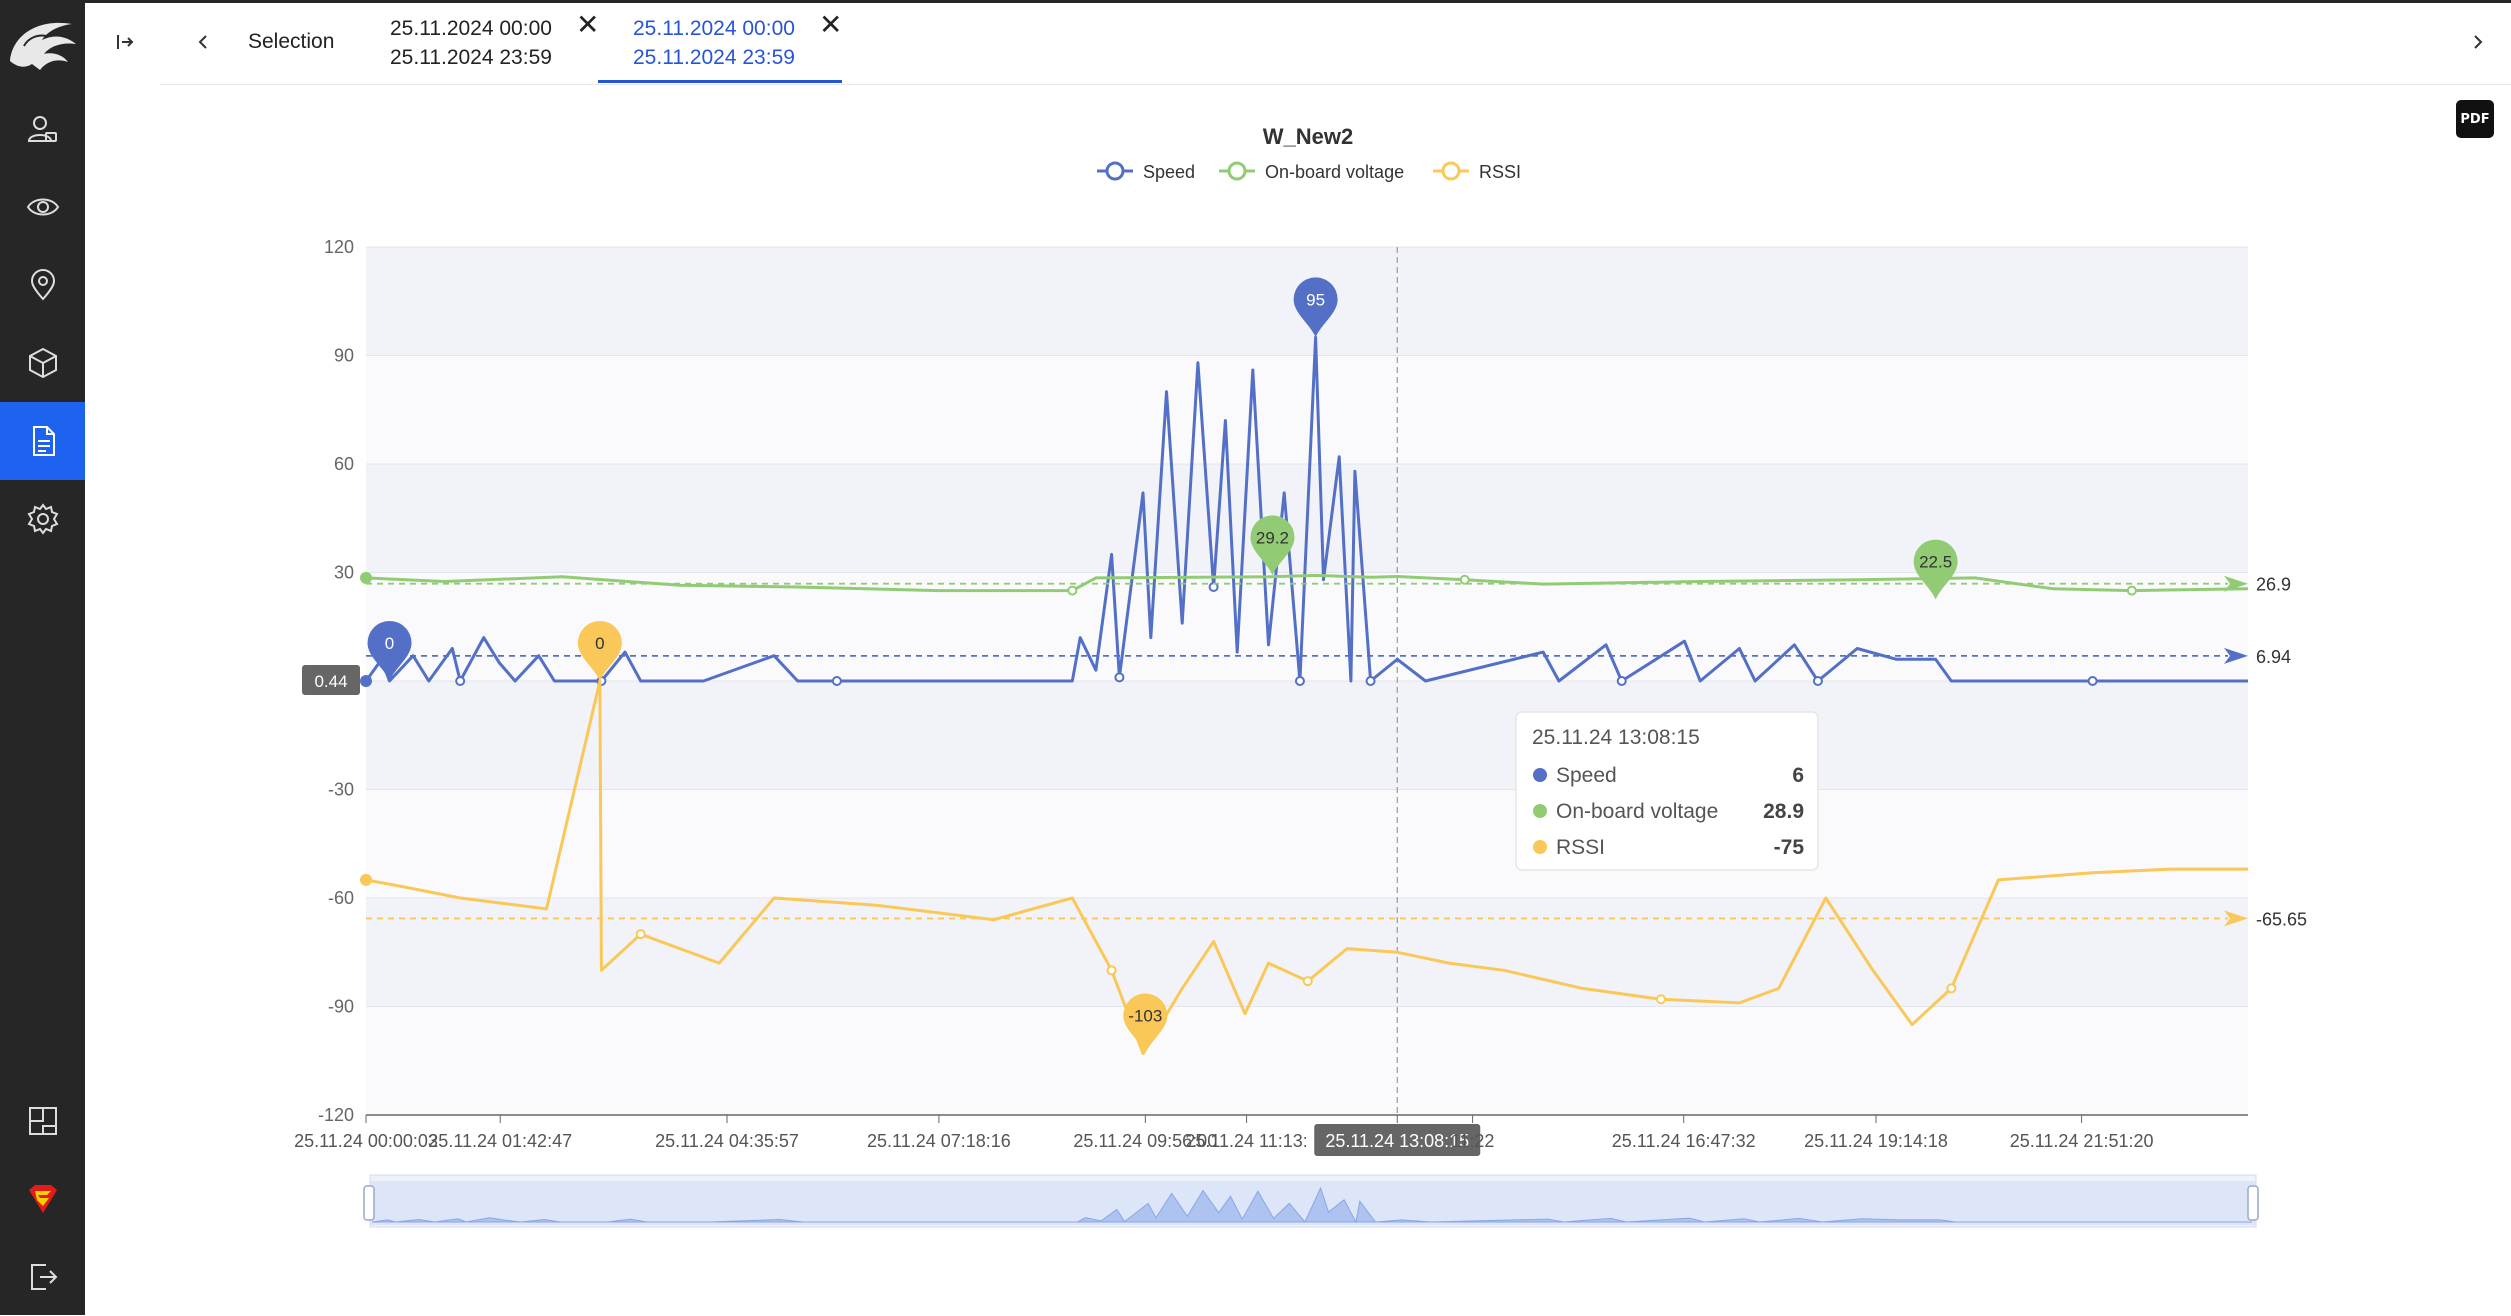 The height and width of the screenshot is (1316, 2511). I want to click on x-tick-label: 25.11.24 13:08:15, so click(1397, 1141).